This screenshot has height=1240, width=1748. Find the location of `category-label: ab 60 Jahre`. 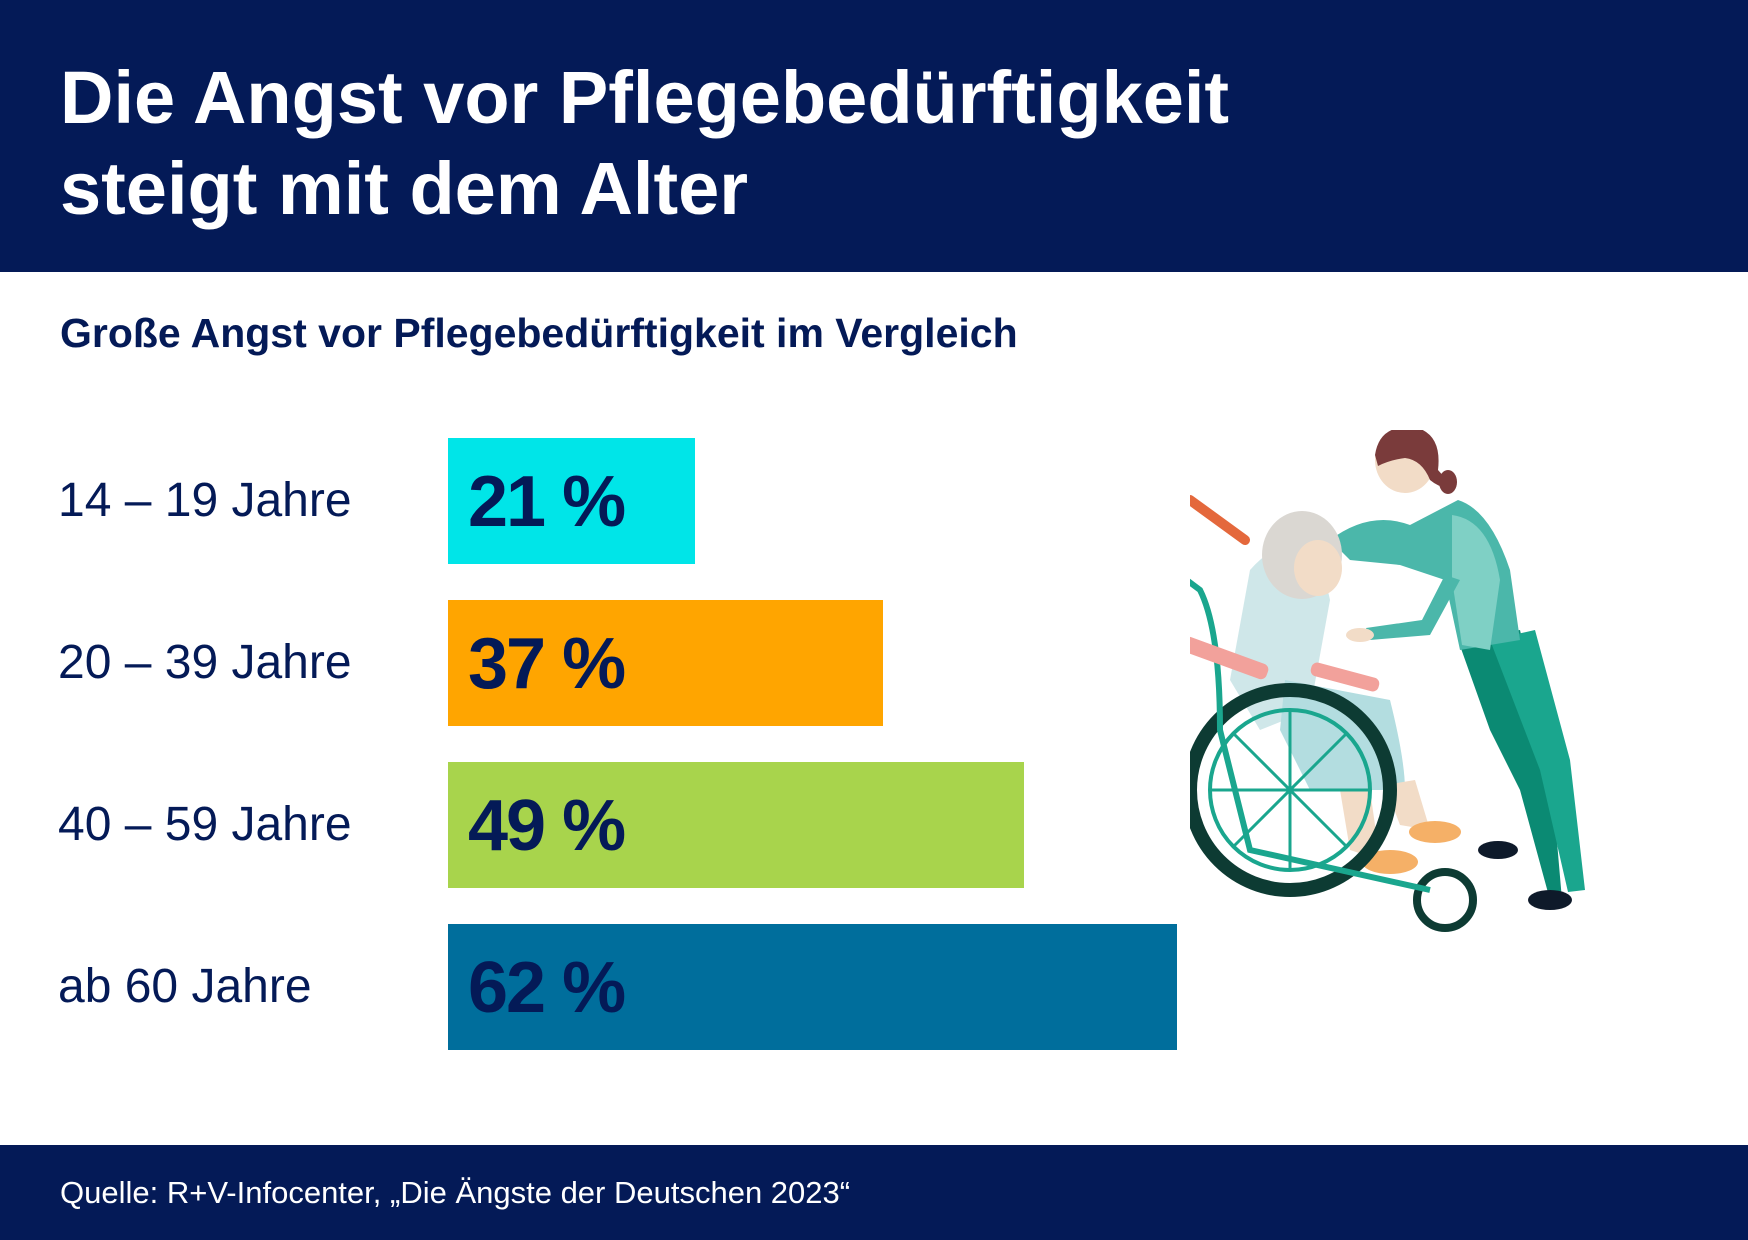

category-label: ab 60 Jahre is located at coordinates (185, 986).